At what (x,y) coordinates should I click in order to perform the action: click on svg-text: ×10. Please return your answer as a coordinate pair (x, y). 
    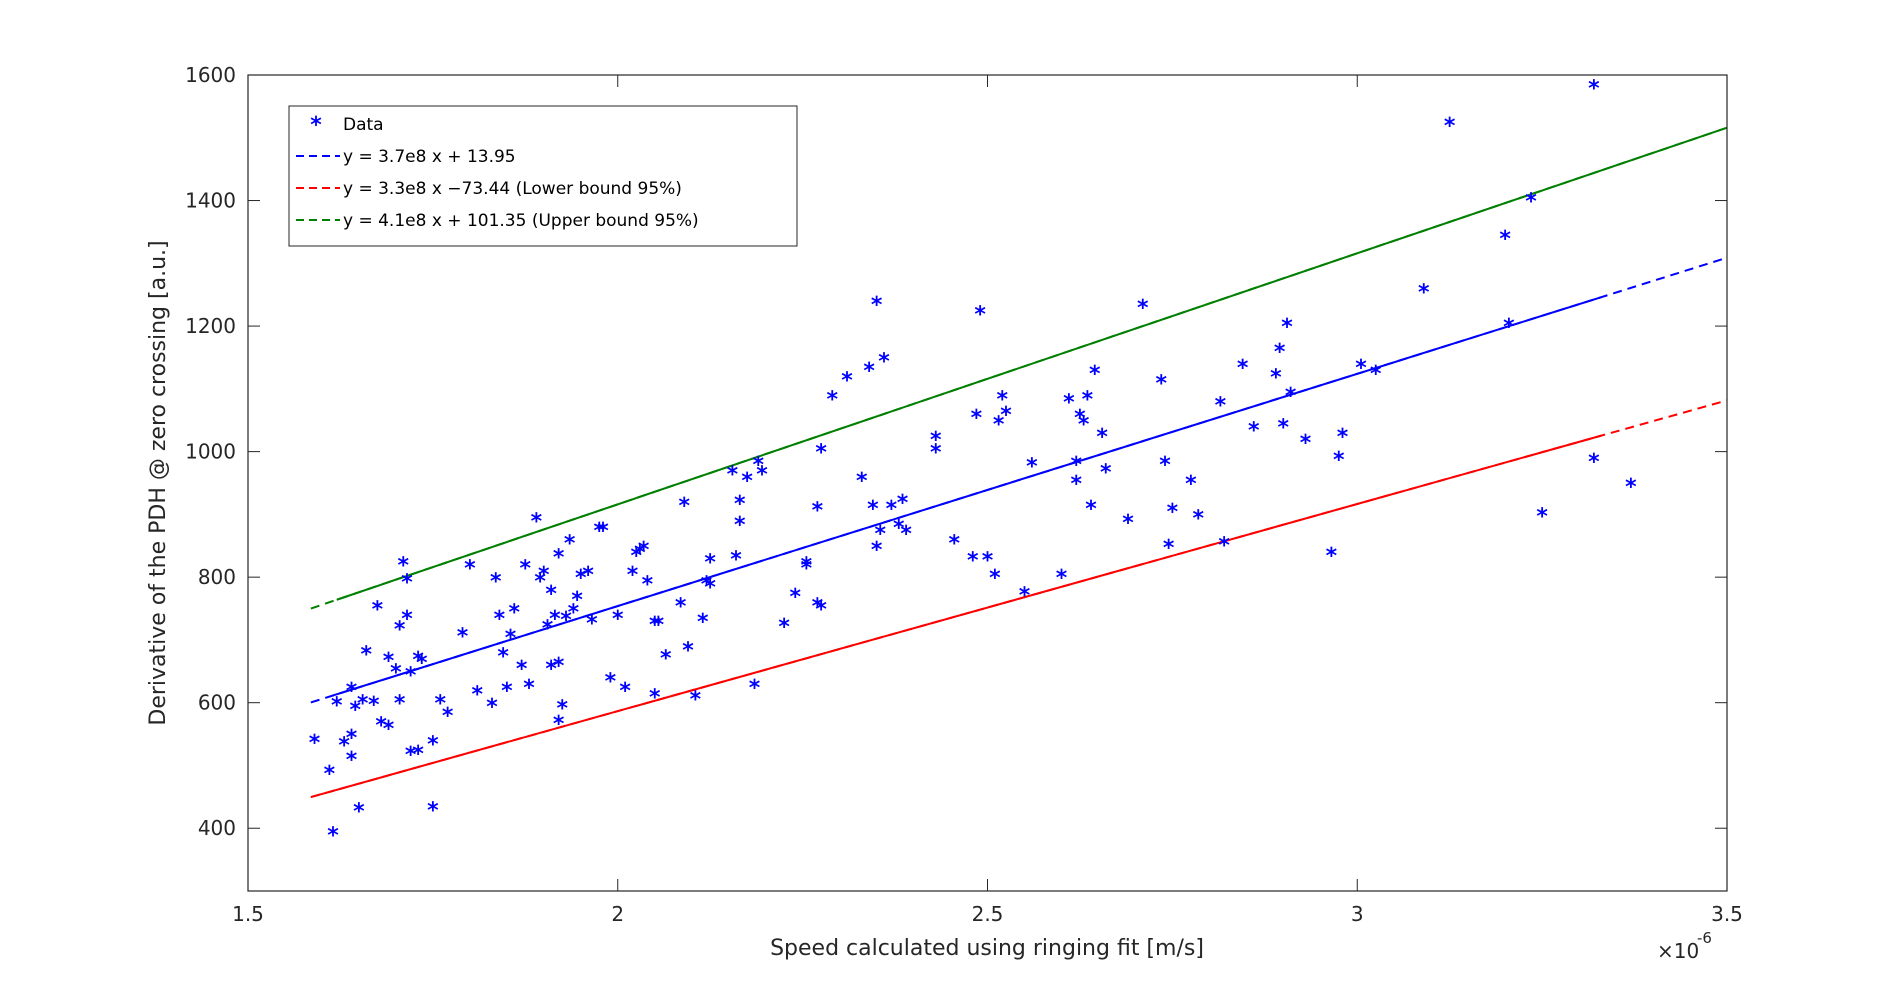
    Looking at the image, I should click on (1678, 951).